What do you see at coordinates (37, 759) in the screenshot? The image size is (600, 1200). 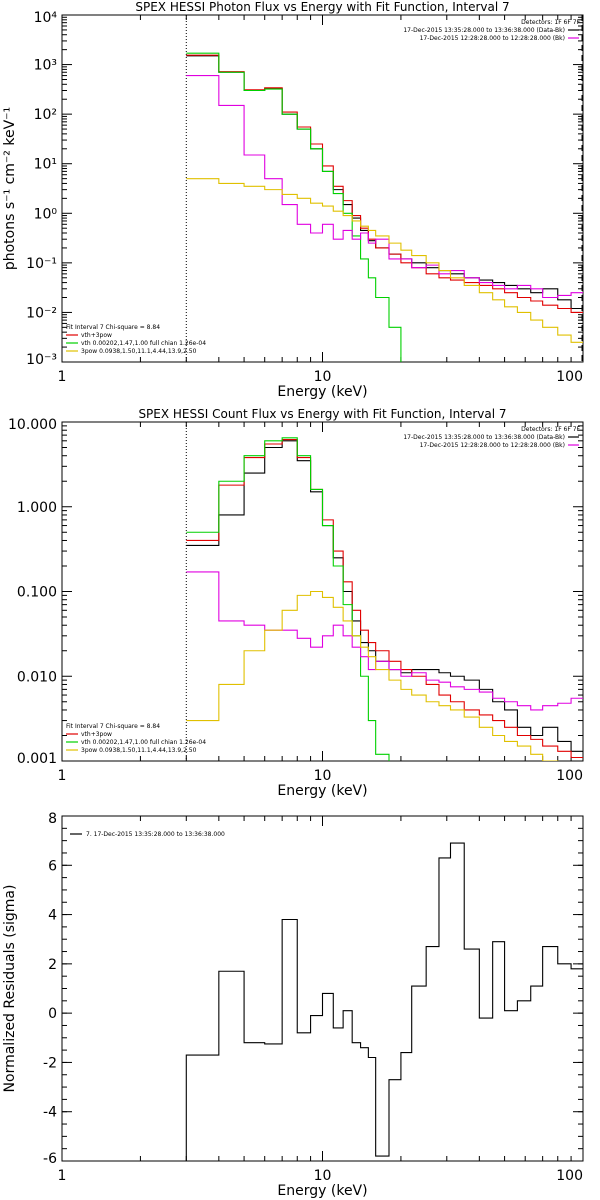 I see `y-tick-label: 0.001` at bounding box center [37, 759].